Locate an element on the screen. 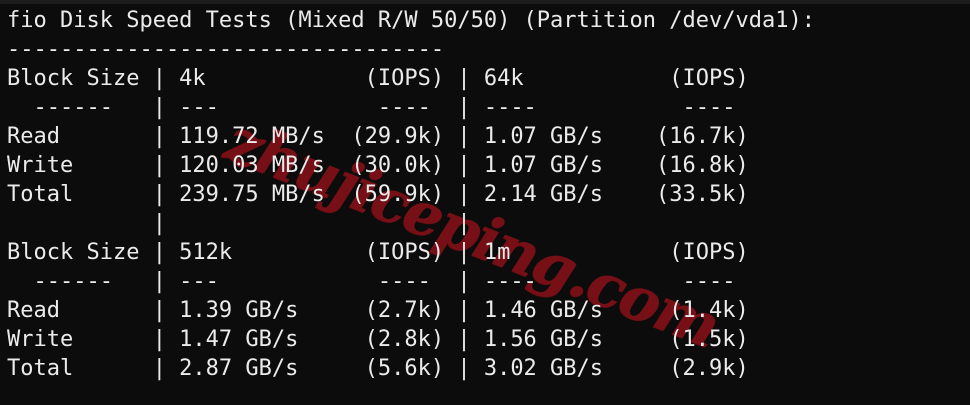 This screenshot has height=405, width=970. terminal-top-edge is located at coordinates (485, 2).